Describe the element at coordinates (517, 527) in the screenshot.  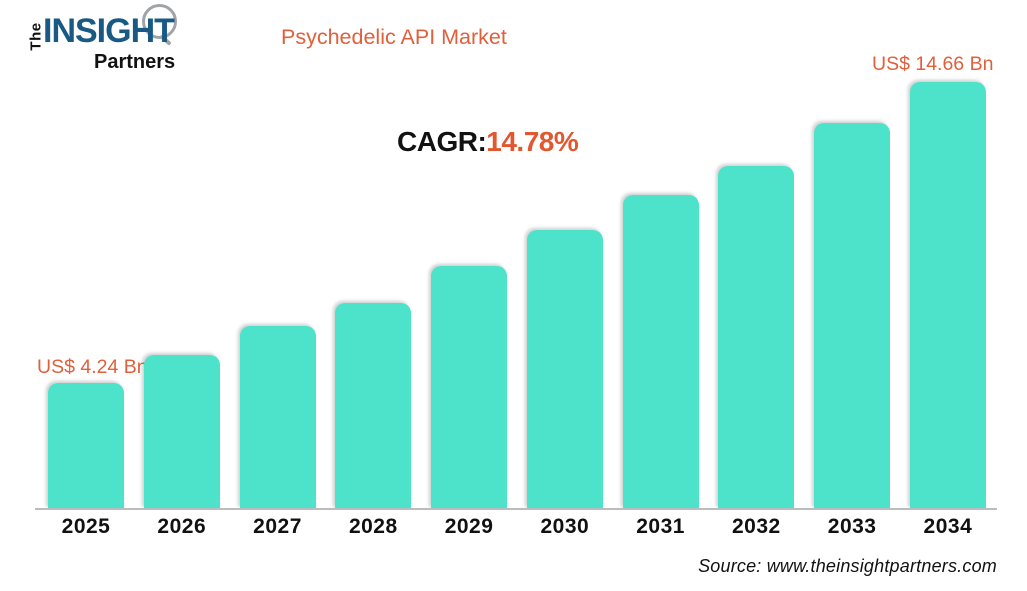
I see `x-axis-ticks: 2025 2026 2027 2028 2029 2030 2031 2032 2033 2034` at that location.